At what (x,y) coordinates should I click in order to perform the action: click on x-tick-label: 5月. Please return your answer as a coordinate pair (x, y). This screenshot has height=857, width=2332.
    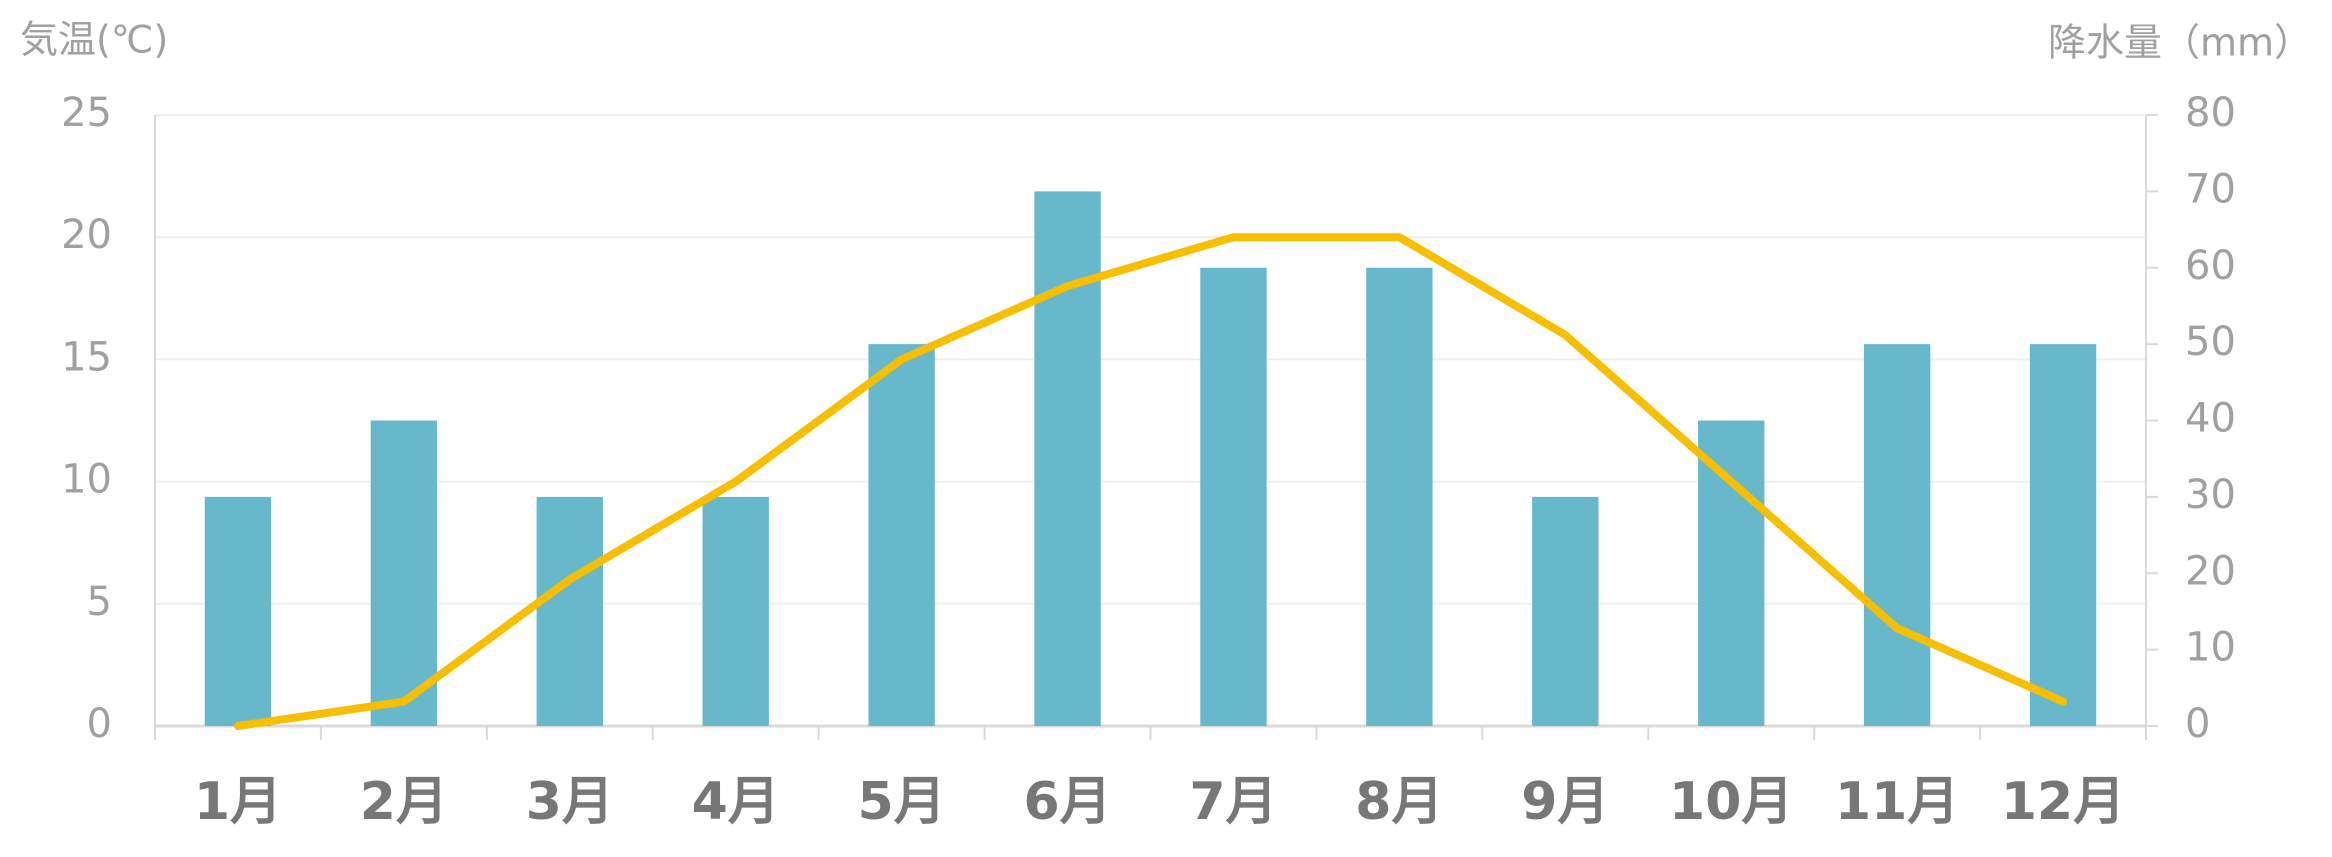
    Looking at the image, I should click on (902, 802).